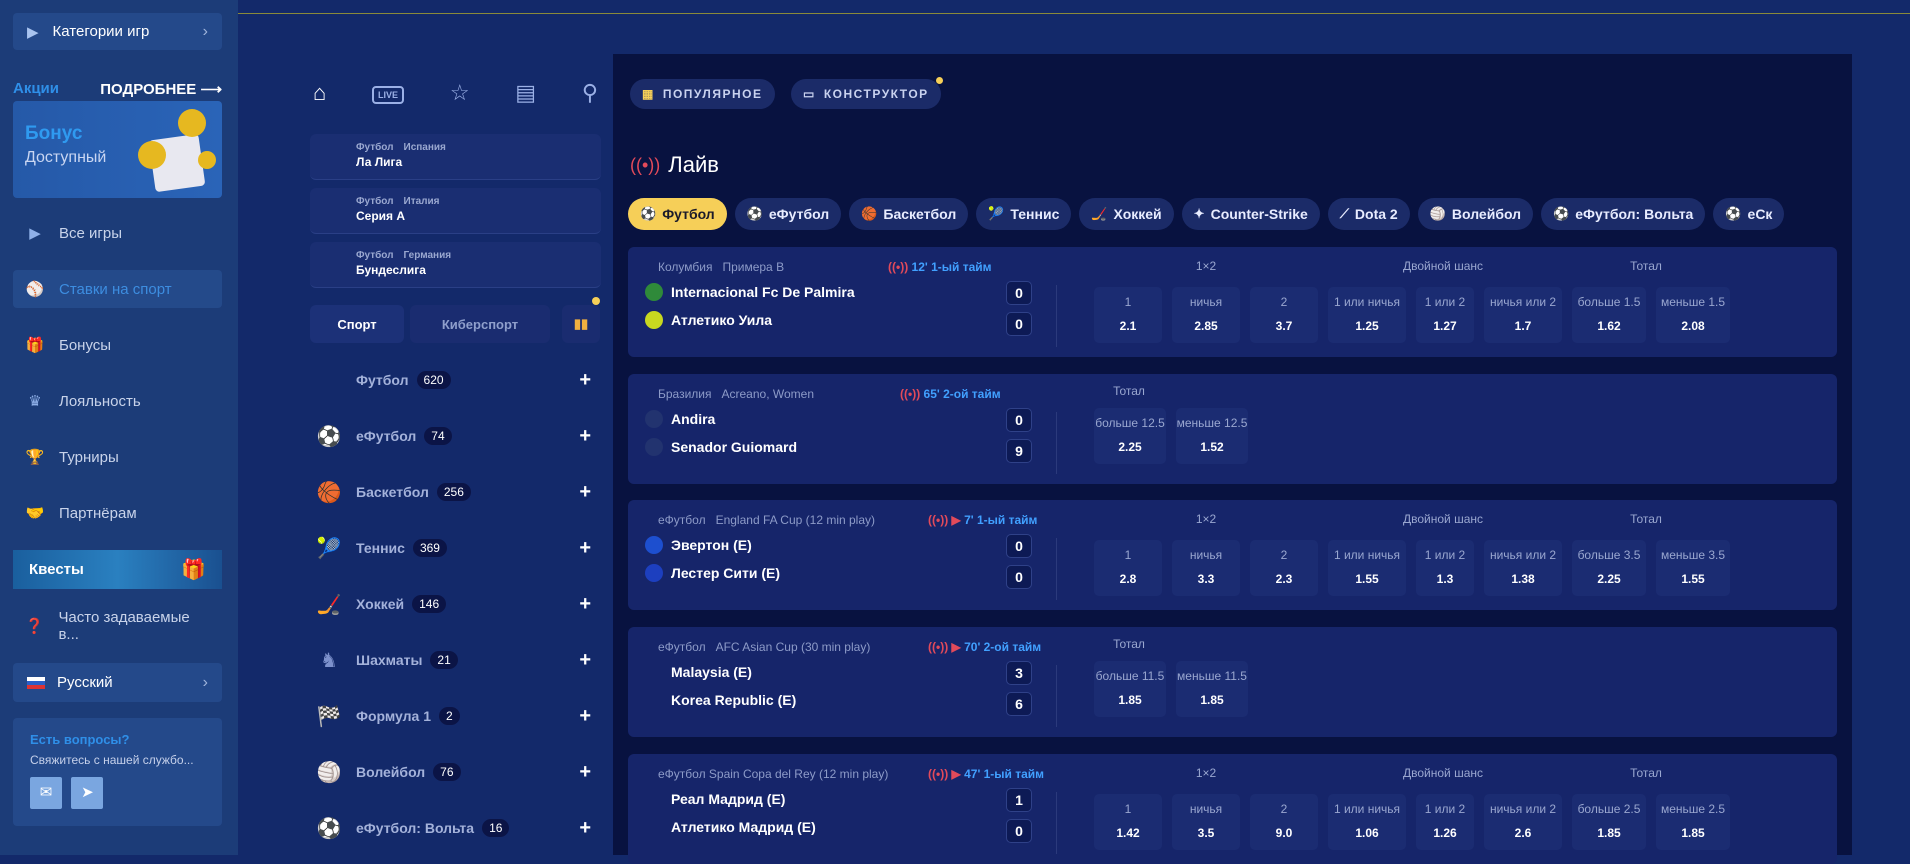 The height and width of the screenshot is (864, 1910). I want to click on odds-button: 1 1.42, so click(1128, 822).